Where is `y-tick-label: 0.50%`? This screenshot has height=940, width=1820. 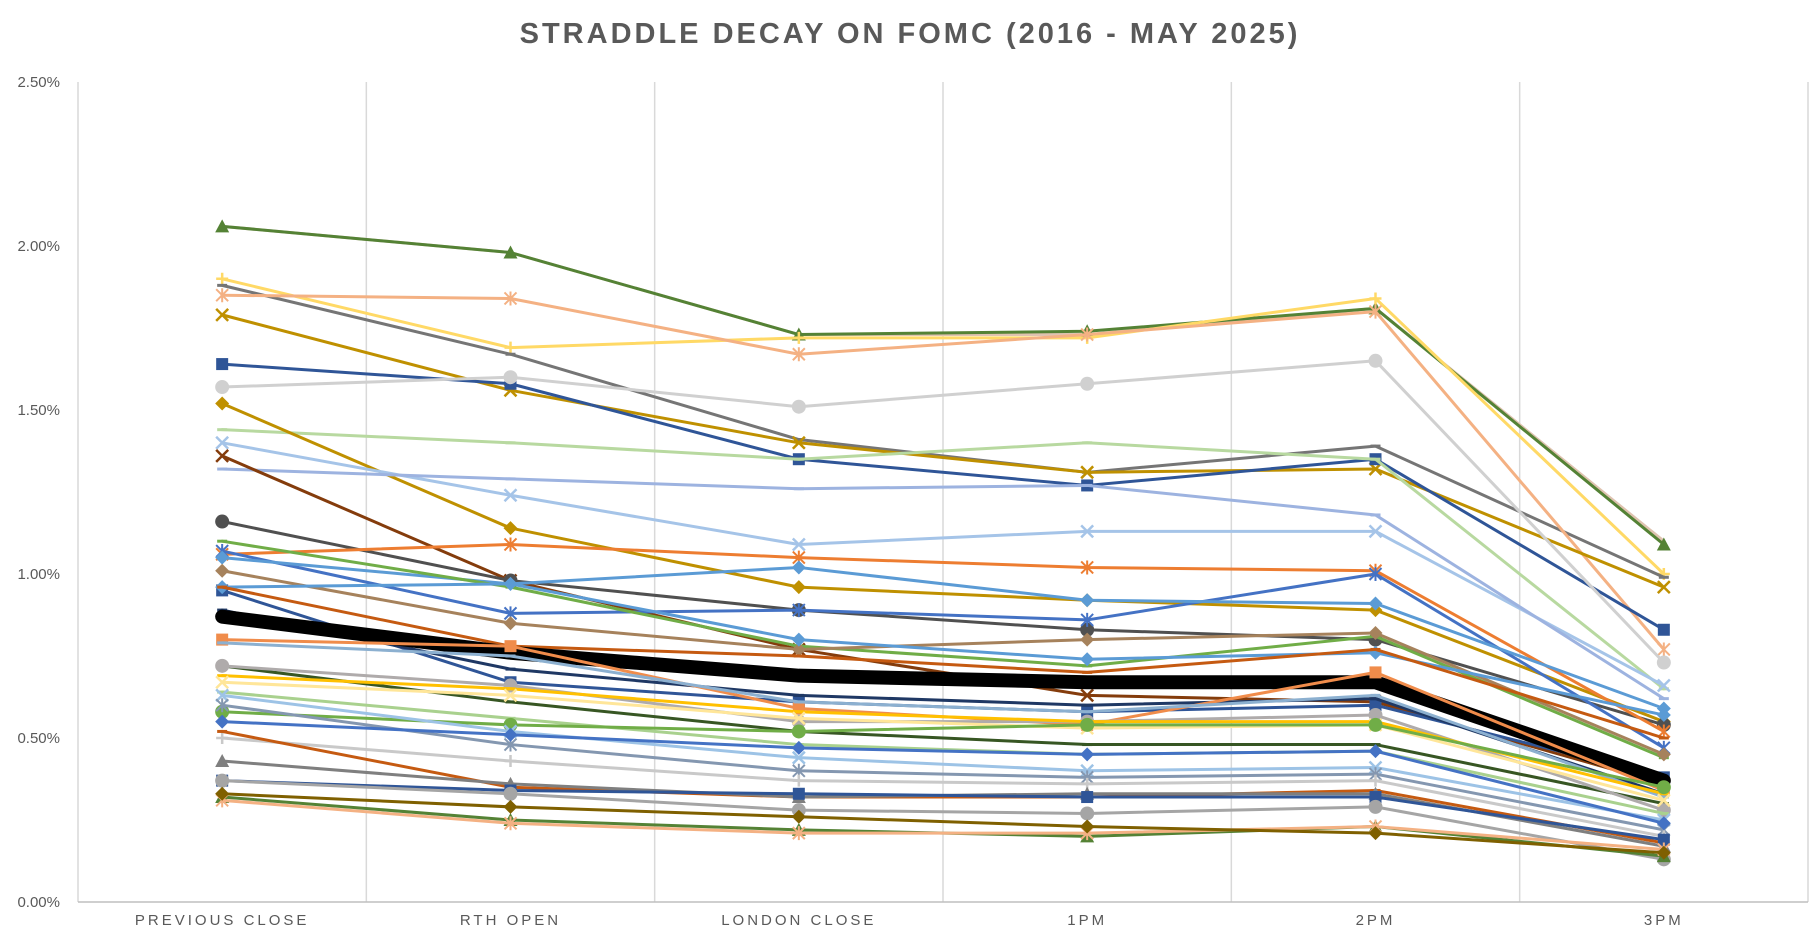 y-tick-label: 0.50% is located at coordinates (38, 738).